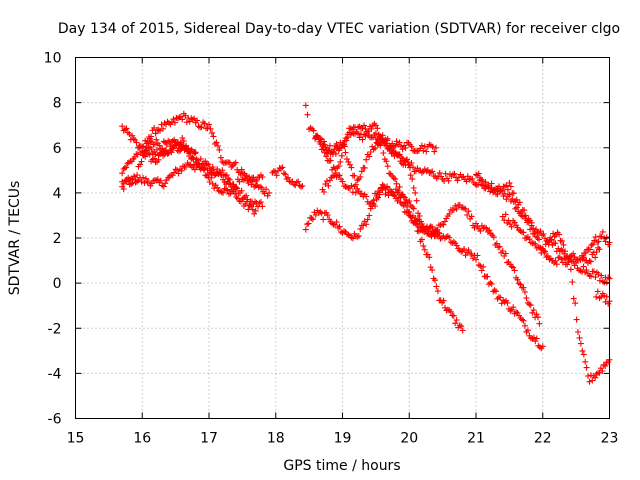  I want to click on y-axis-tick-labels: -6 -4 -2 0 2 4 6 8 10, so click(53, 239).